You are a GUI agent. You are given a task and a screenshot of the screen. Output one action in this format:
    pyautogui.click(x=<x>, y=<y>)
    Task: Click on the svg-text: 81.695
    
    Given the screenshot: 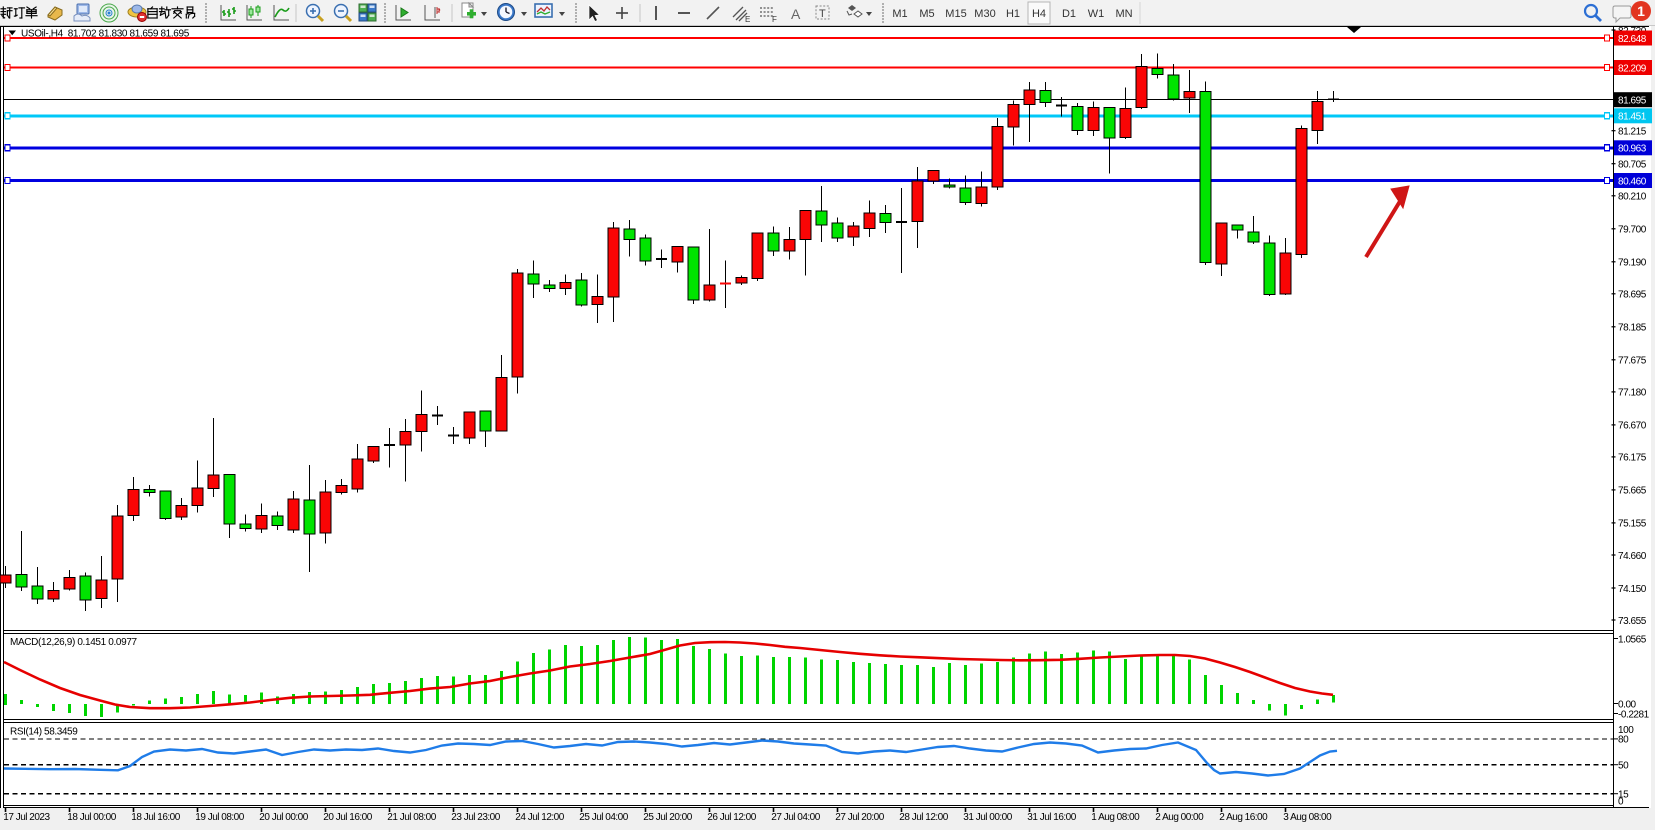 What is the action you would take?
    pyautogui.click(x=1632, y=101)
    